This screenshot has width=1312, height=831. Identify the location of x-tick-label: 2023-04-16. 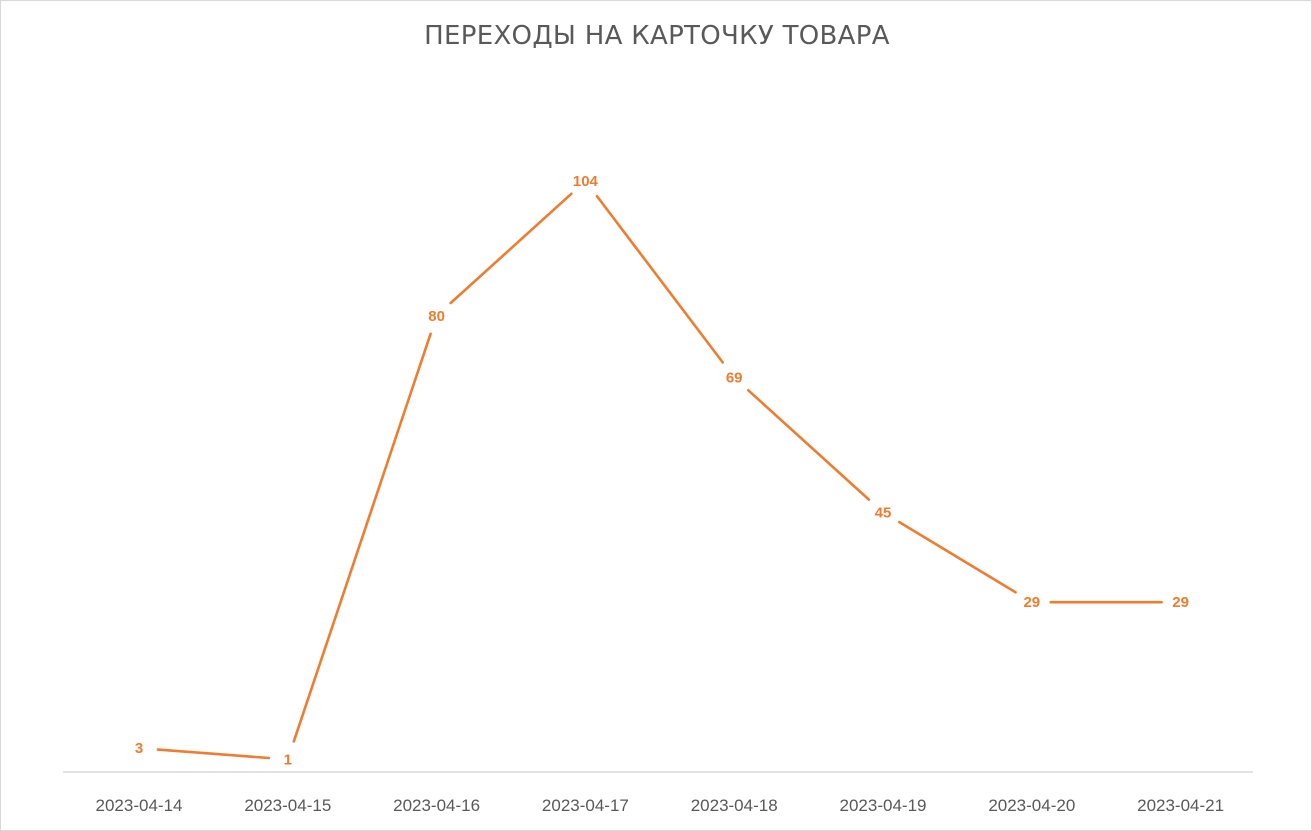
(436, 805).